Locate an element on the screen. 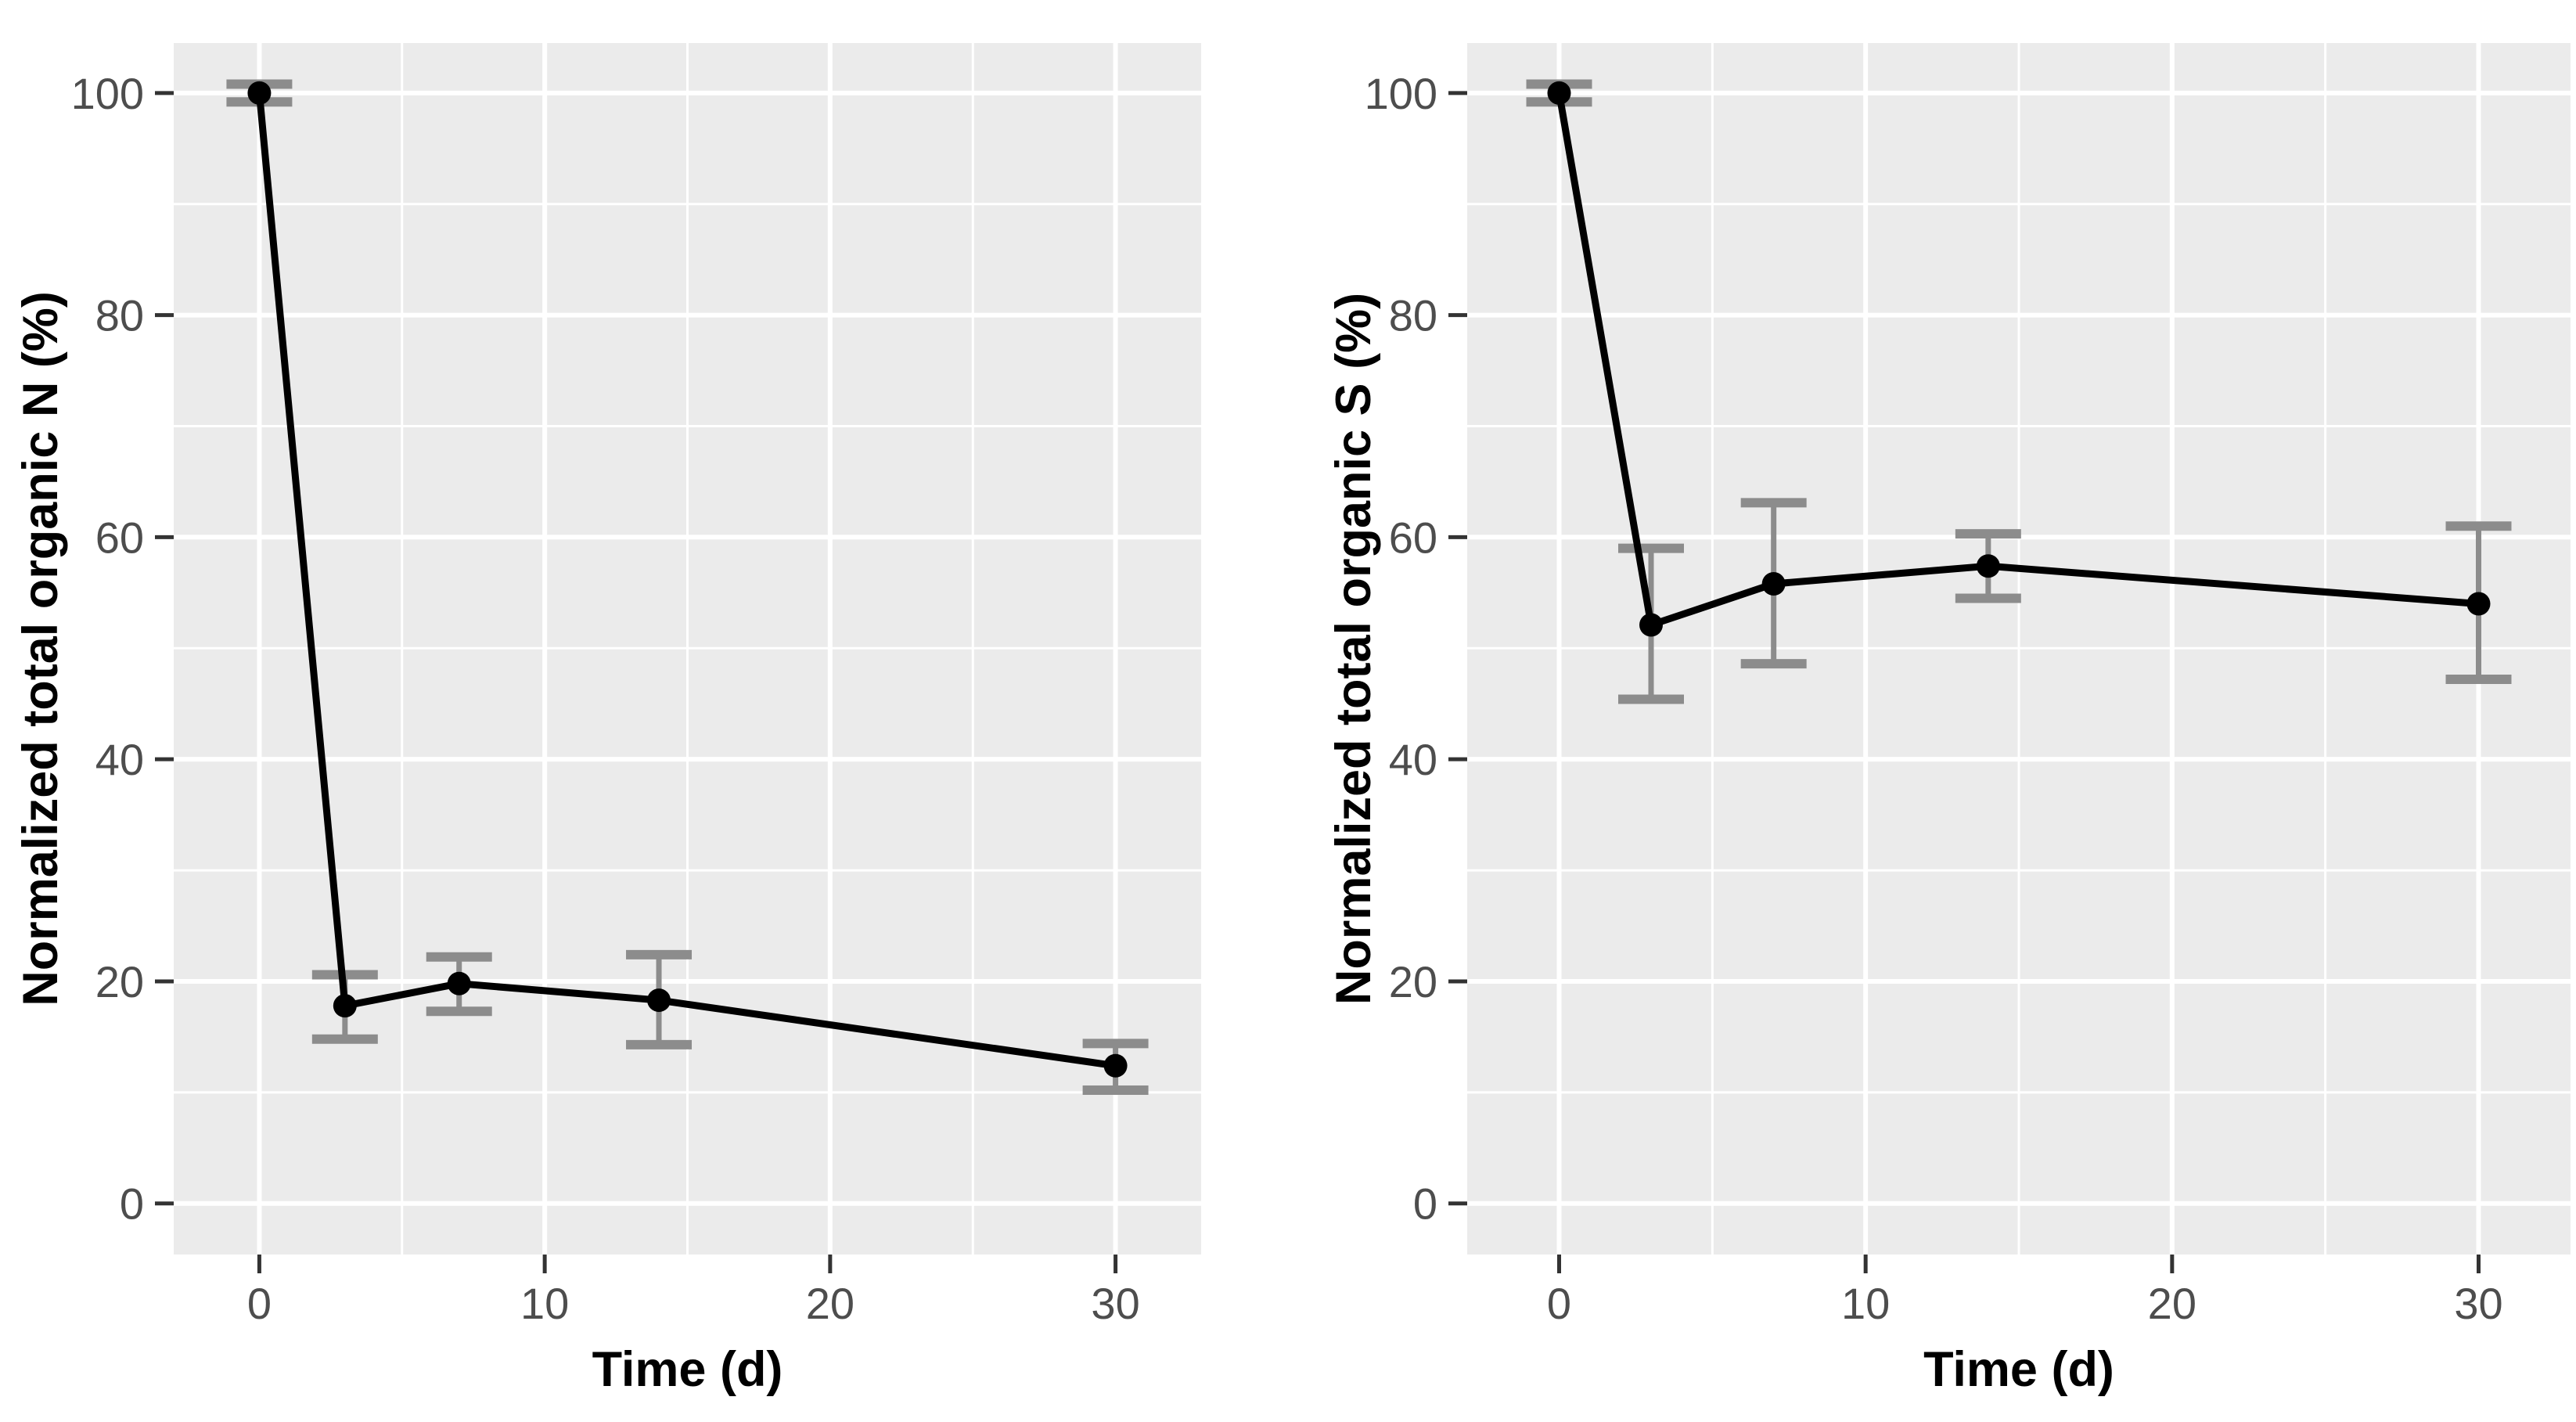 This screenshot has width=2576, height=1422. y-axis-title-s: Normalized total organic S (%) is located at coordinates (1353, 649).